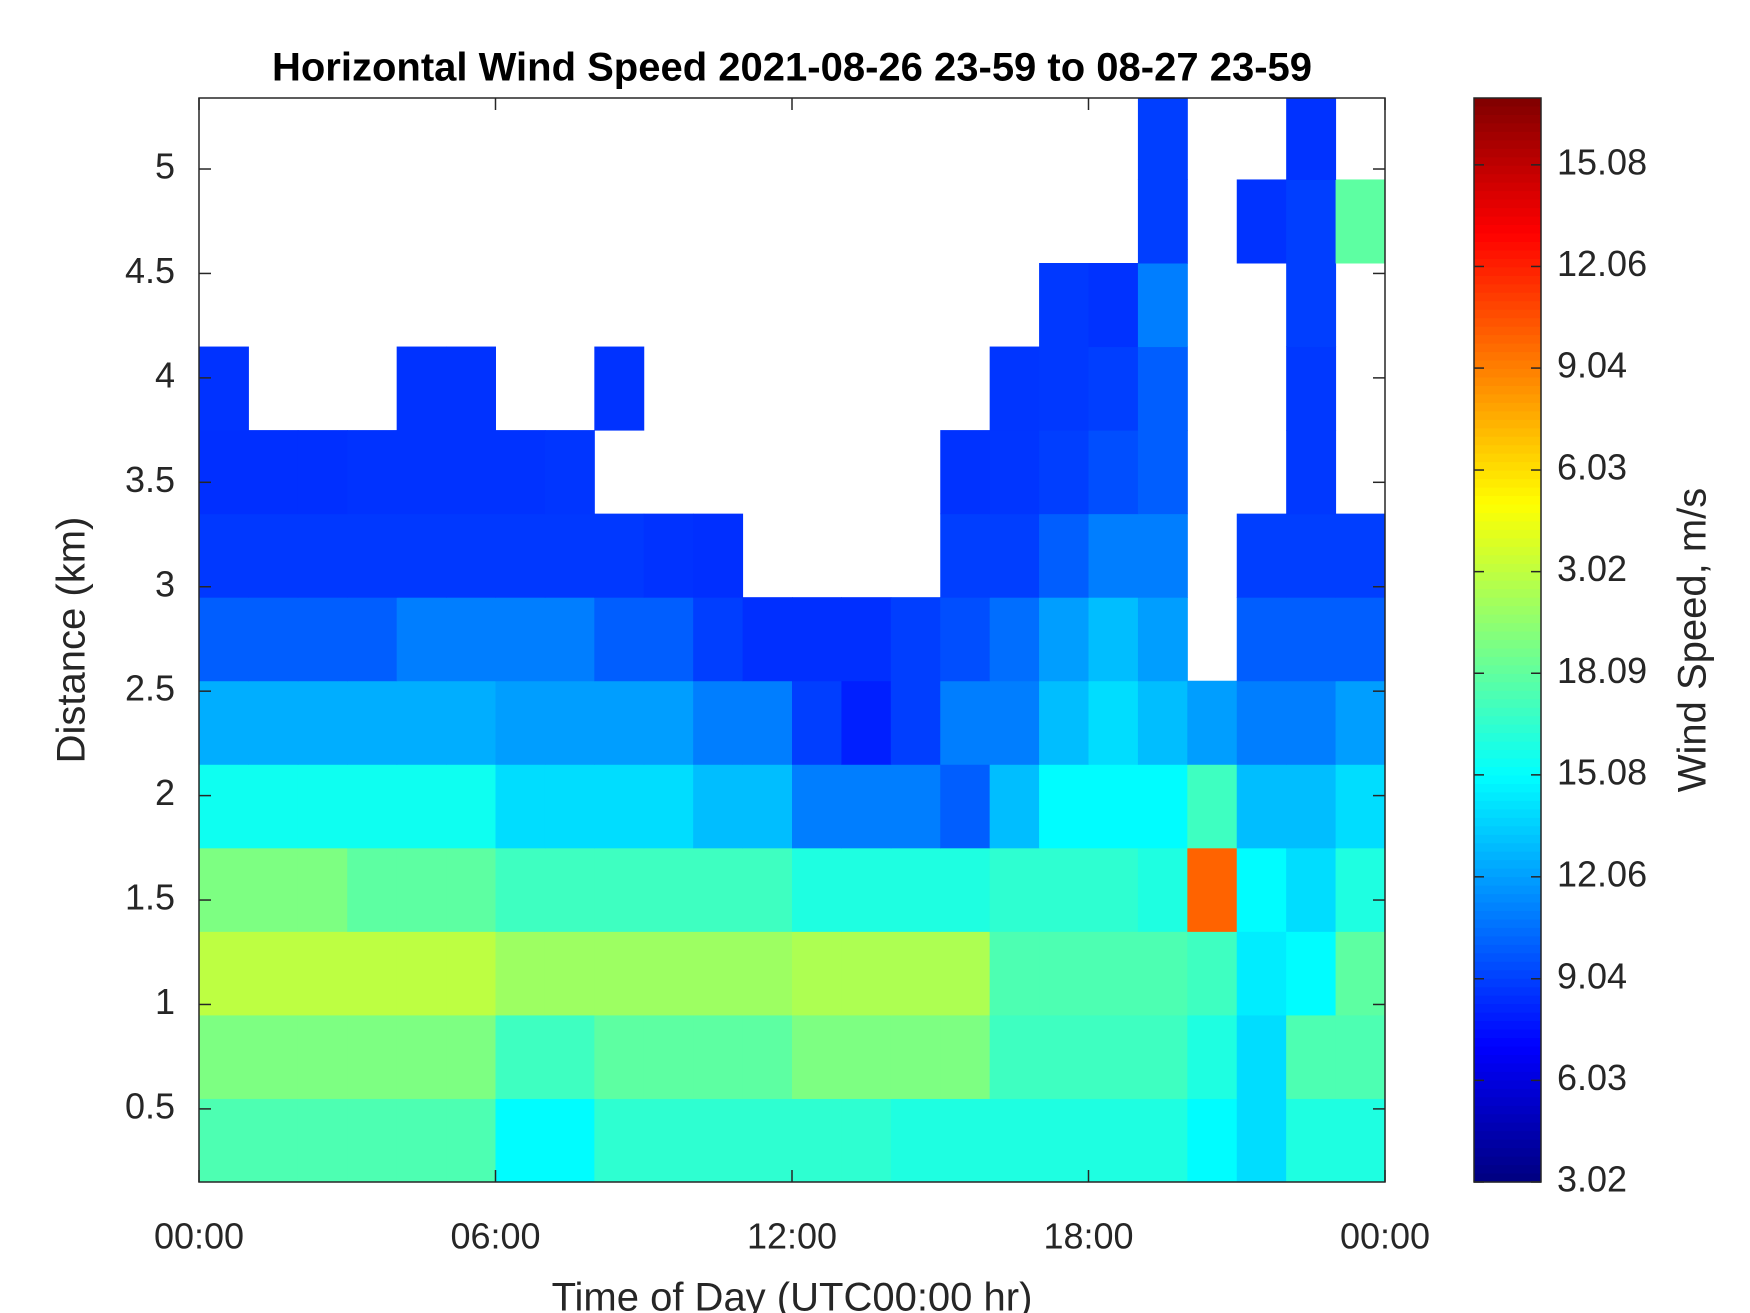 This screenshot has height=1313, width=1750. I want to click on colorbar-tick-label: 18.09, so click(1602, 670).